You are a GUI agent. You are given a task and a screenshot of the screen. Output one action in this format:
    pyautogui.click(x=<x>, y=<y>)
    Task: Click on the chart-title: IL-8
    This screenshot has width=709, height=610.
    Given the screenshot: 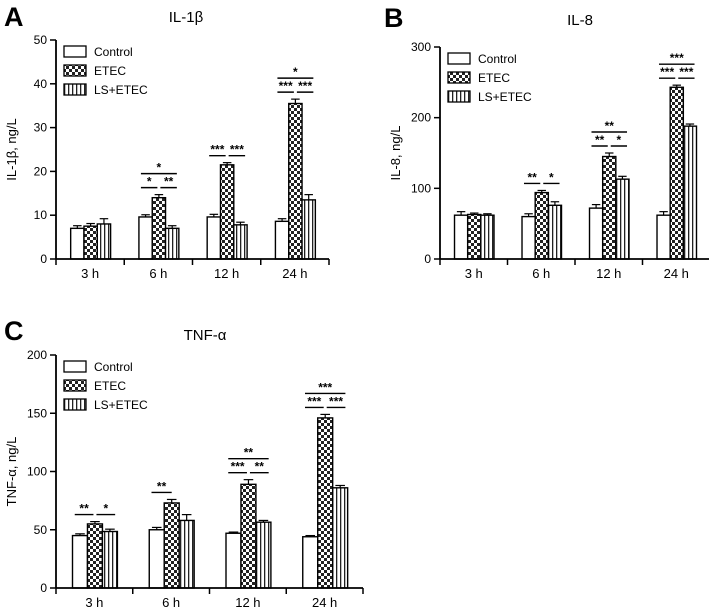 What is the action you would take?
    pyautogui.click(x=580, y=20)
    